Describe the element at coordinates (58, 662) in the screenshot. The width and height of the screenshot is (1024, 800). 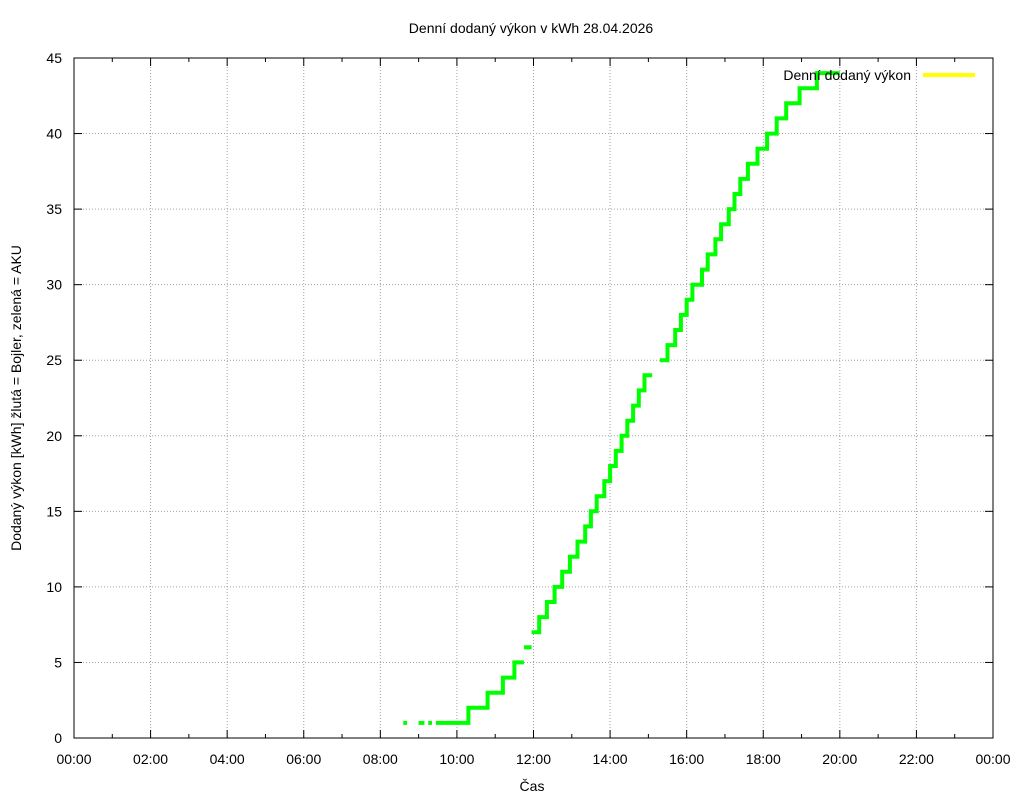
I see `y-tick-label: 5` at that location.